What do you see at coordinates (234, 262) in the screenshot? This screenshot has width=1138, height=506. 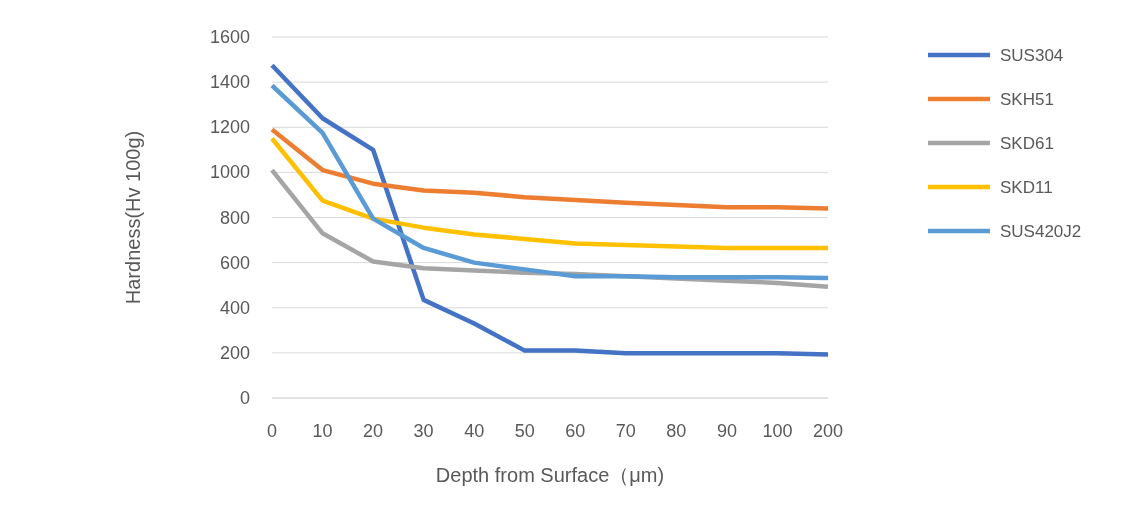 I see `y-tick-label: 600` at bounding box center [234, 262].